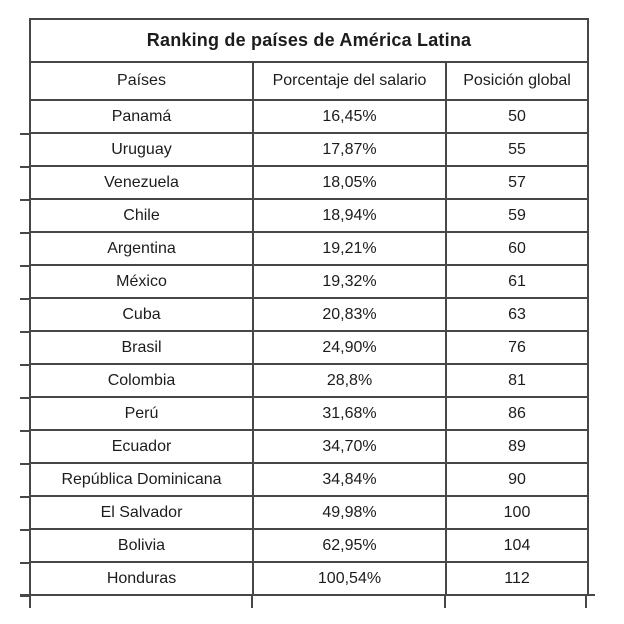  I want to click on percentage-cell: 18,05%, so click(349, 182).